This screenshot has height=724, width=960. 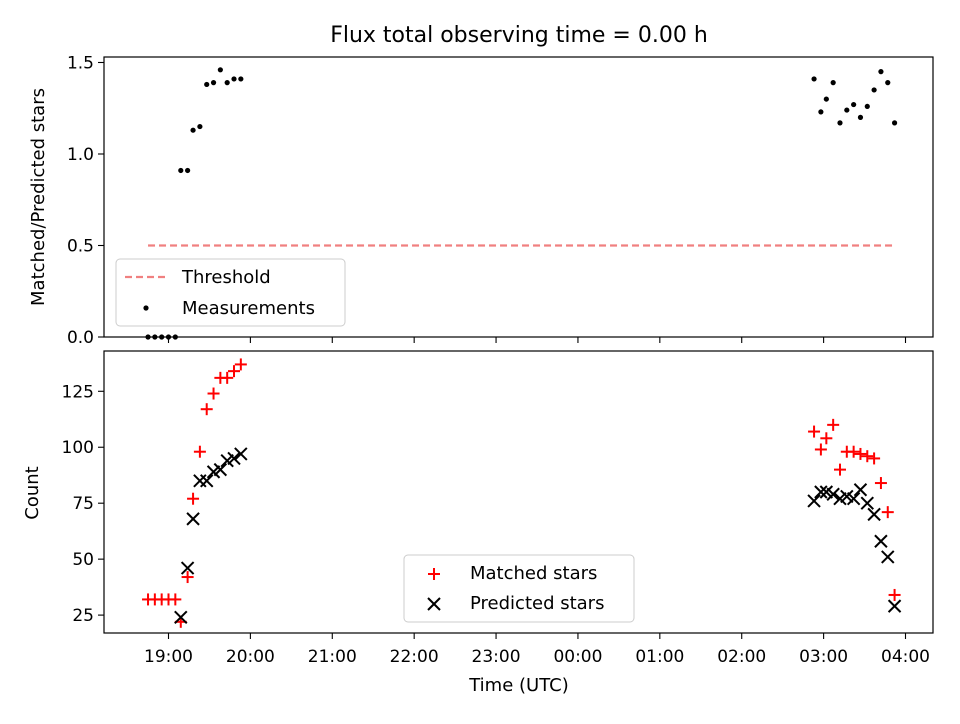 What do you see at coordinates (38, 197) in the screenshot?
I see `top-y-axis-label: Matched/Predicted stars` at bounding box center [38, 197].